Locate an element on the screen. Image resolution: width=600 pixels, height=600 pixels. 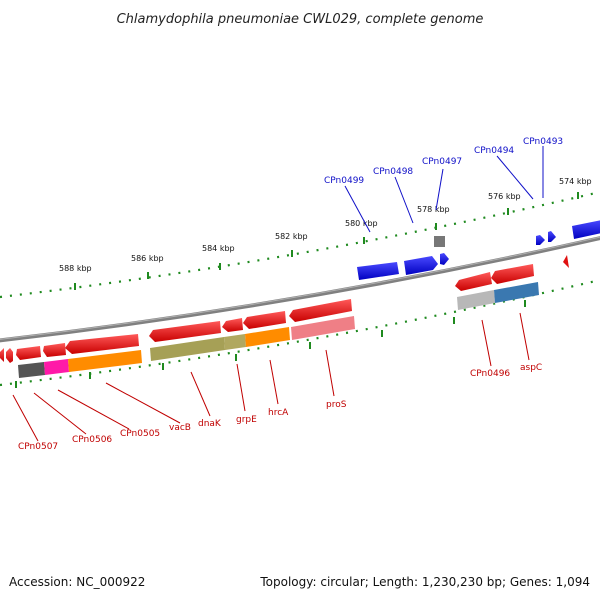
gene-label: CPn0498 is located at coordinates (393, 172).